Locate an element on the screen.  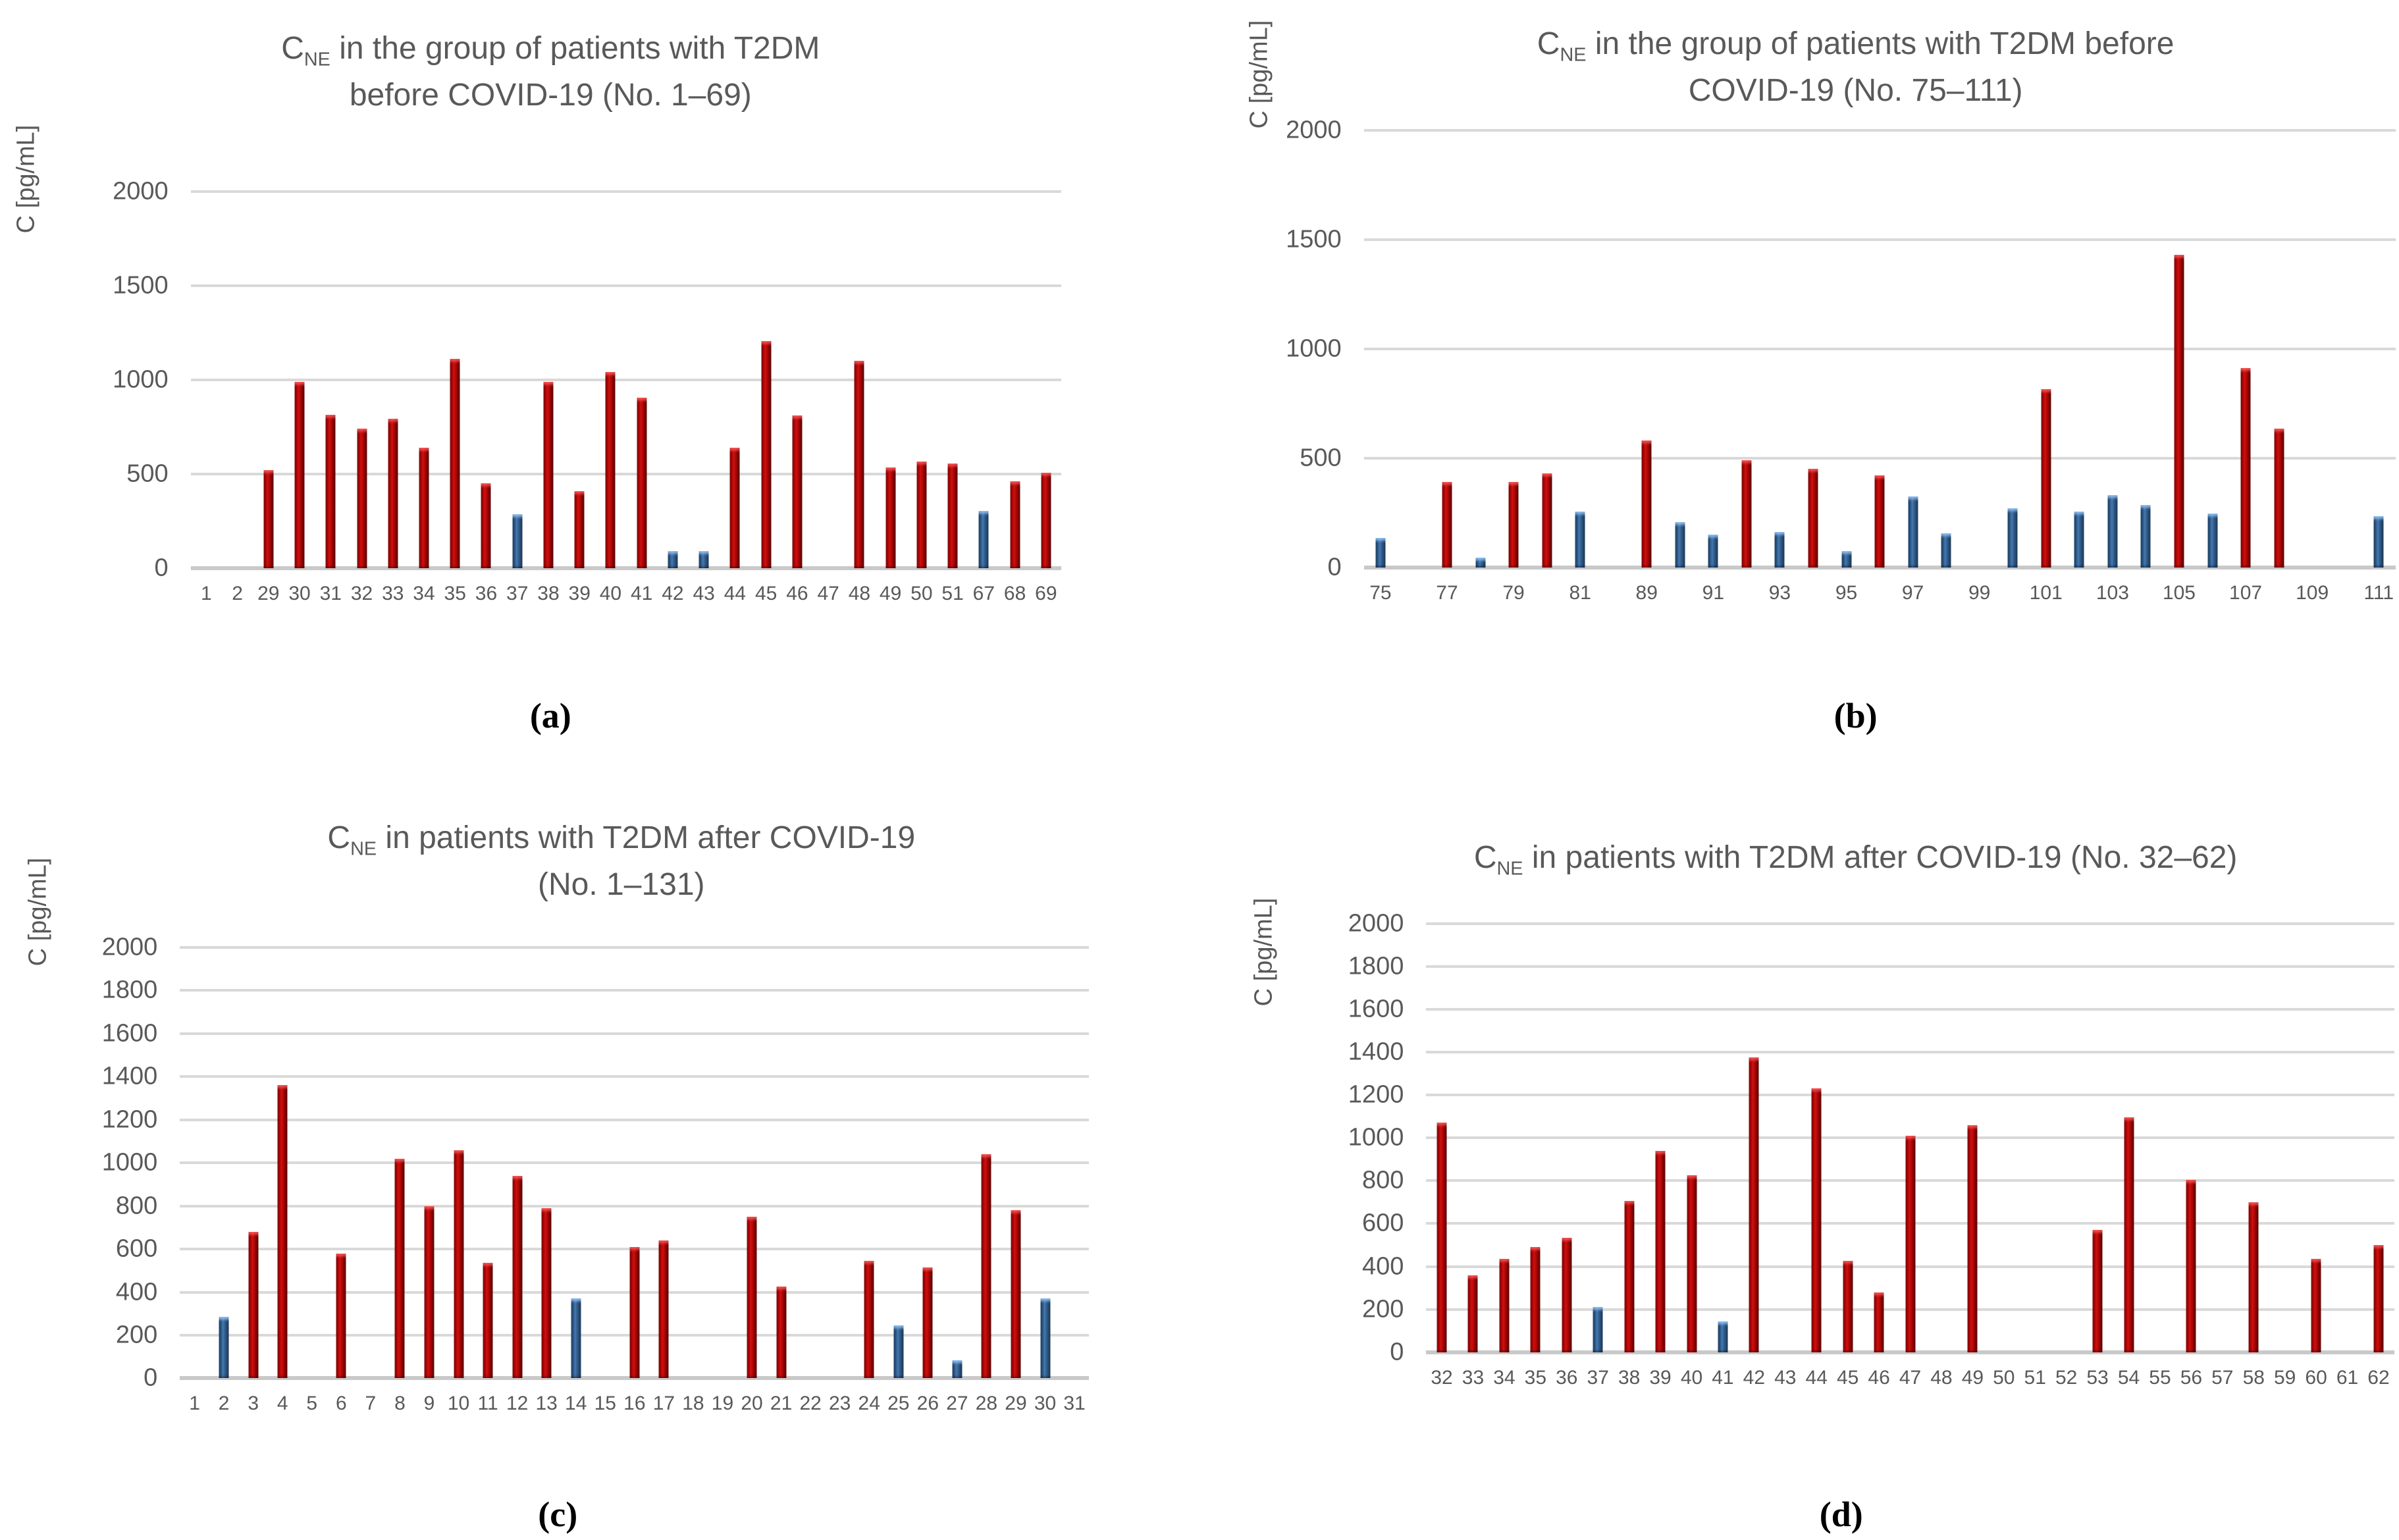
x-tick-label: 77 is located at coordinates (1447, 592).